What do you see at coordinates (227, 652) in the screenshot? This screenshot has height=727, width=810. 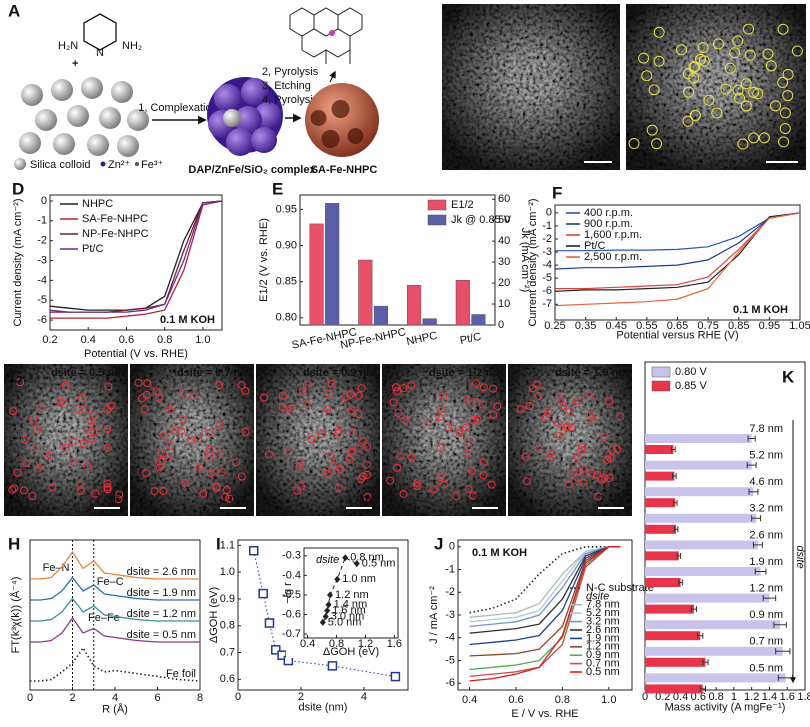 I see `y-tick-label: 0.7` at bounding box center [227, 652].